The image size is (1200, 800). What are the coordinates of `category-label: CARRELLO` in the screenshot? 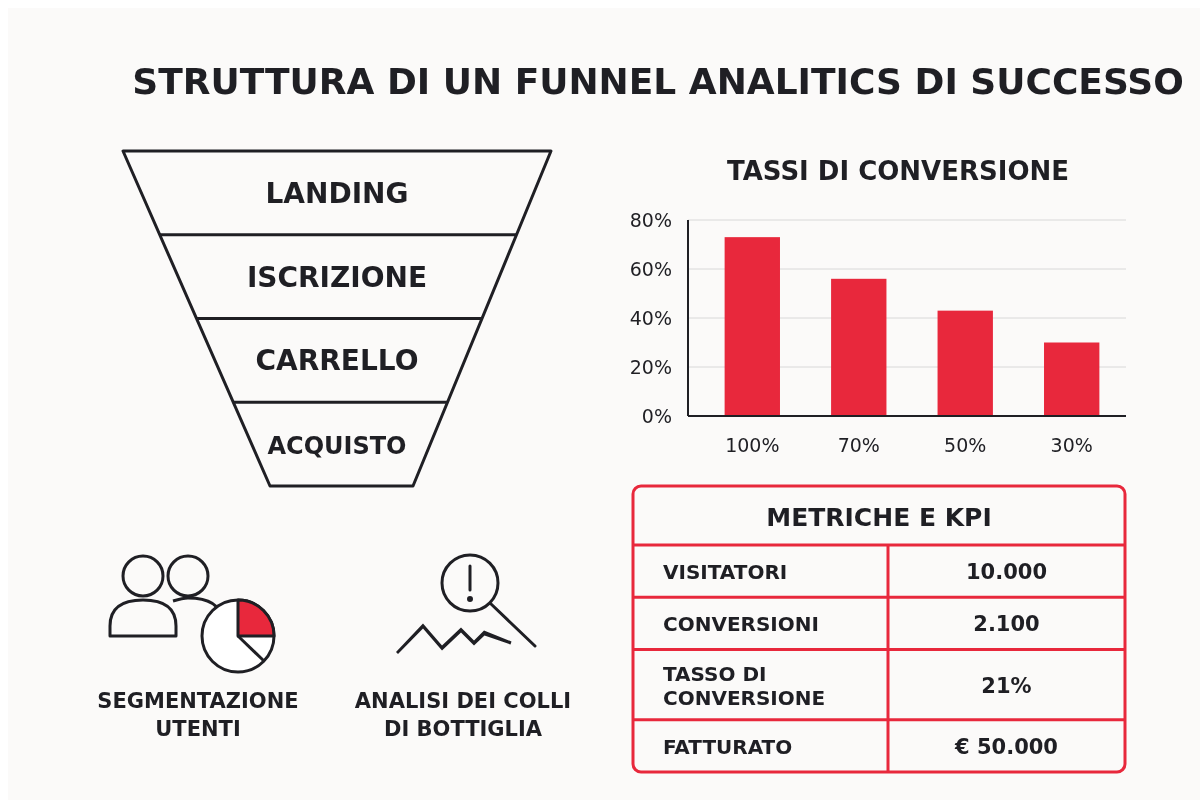 It's located at (337, 361).